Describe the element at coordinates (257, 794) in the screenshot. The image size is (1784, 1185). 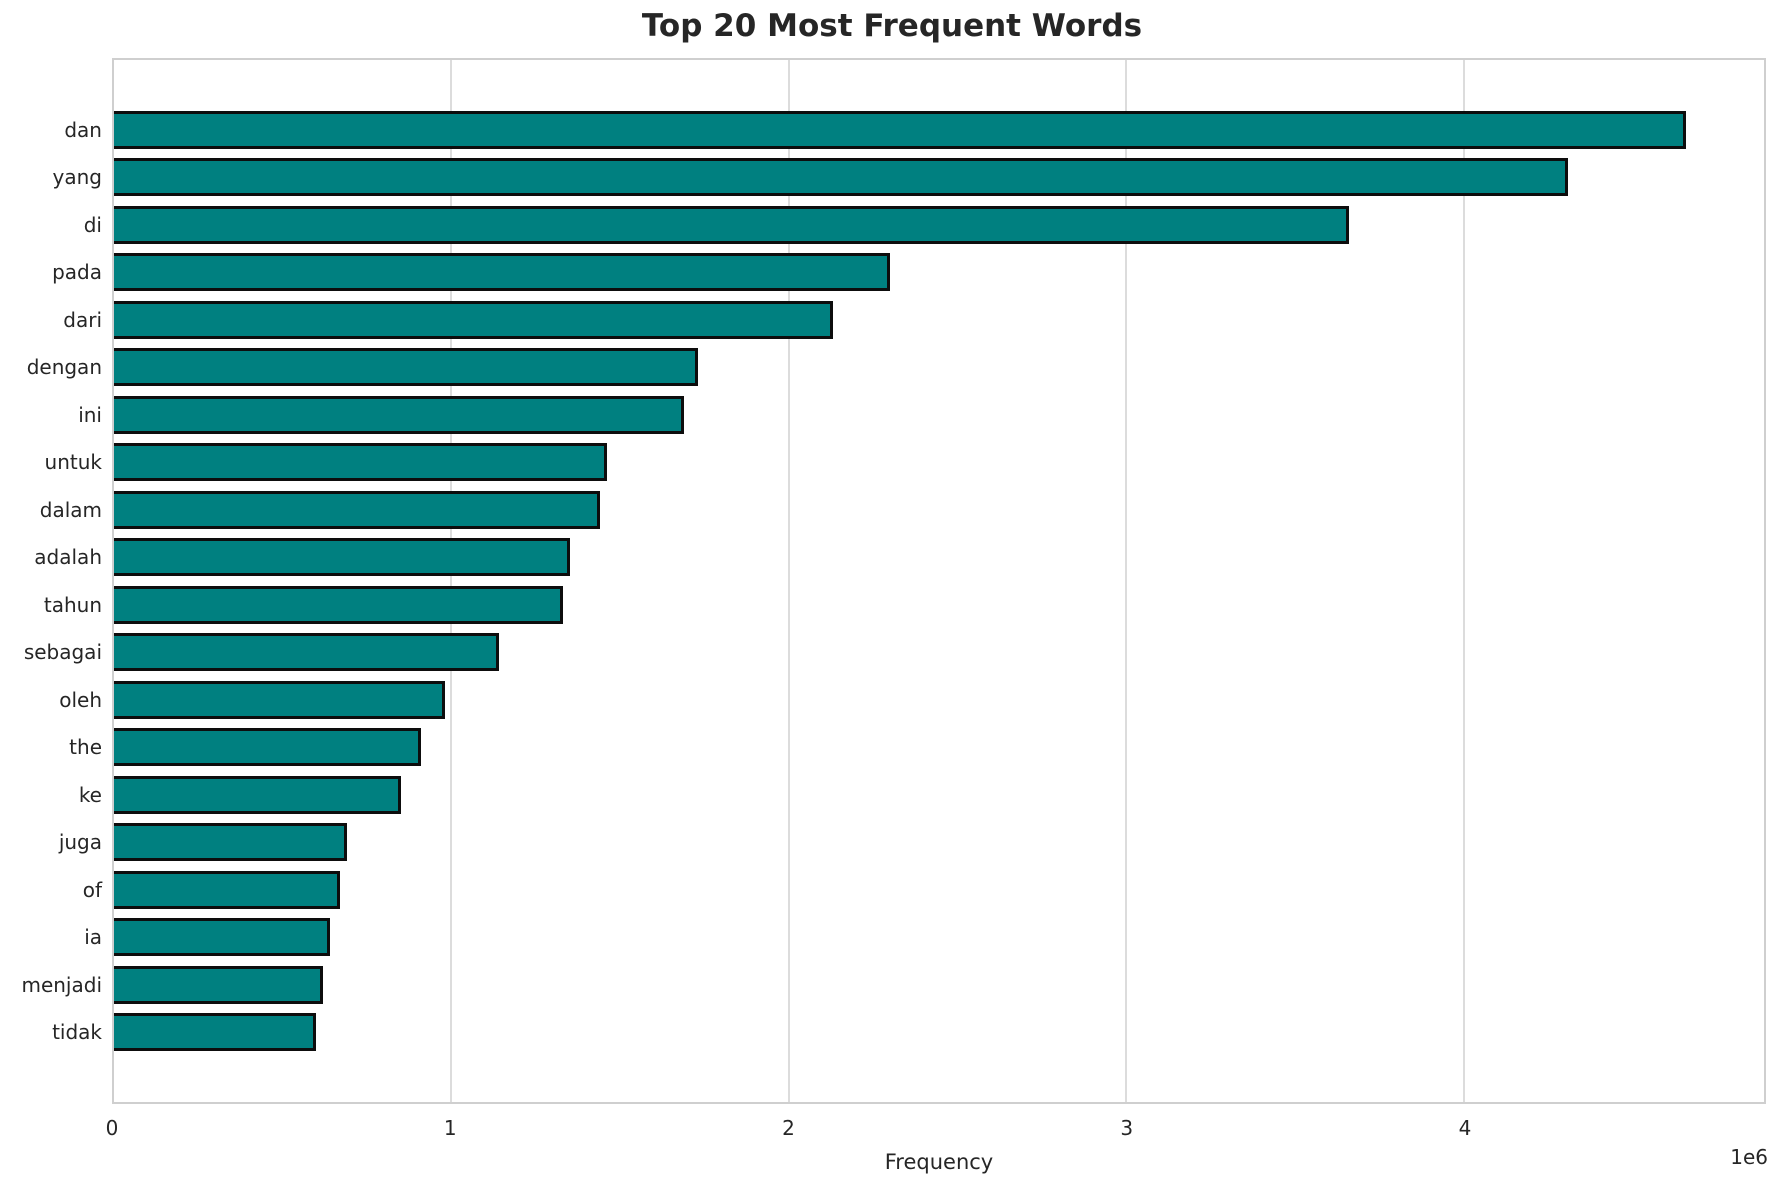
I see `bar-ke` at that location.